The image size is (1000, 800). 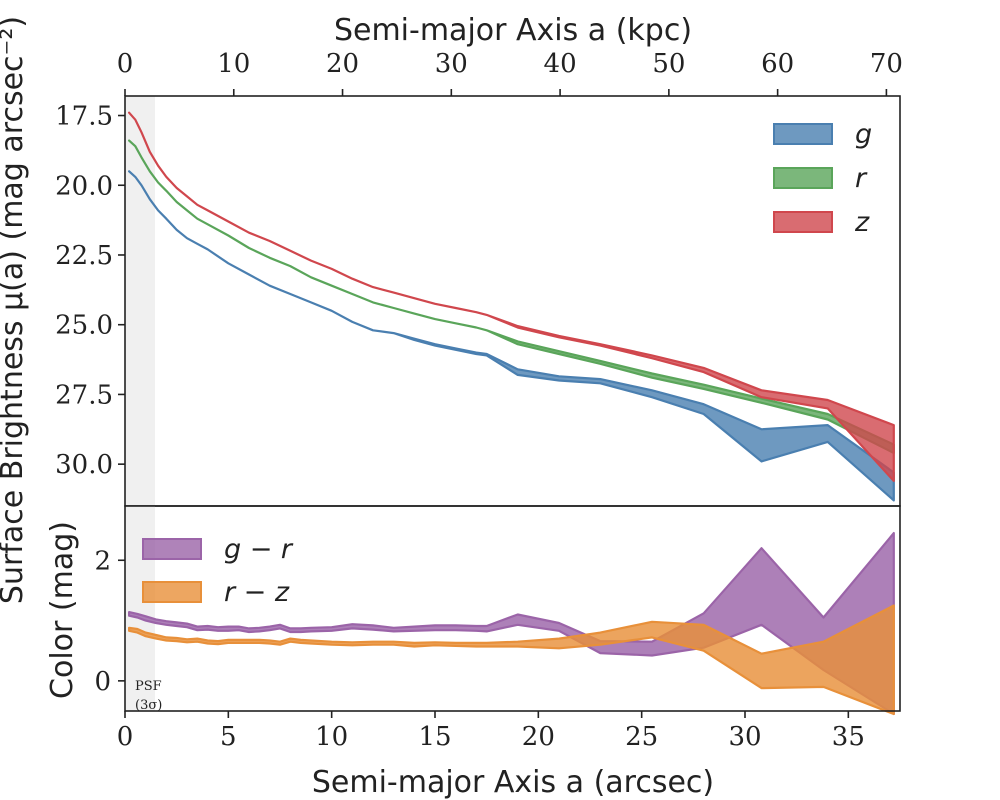 I want to click on x-tick-label: 15, so click(x=434, y=737).